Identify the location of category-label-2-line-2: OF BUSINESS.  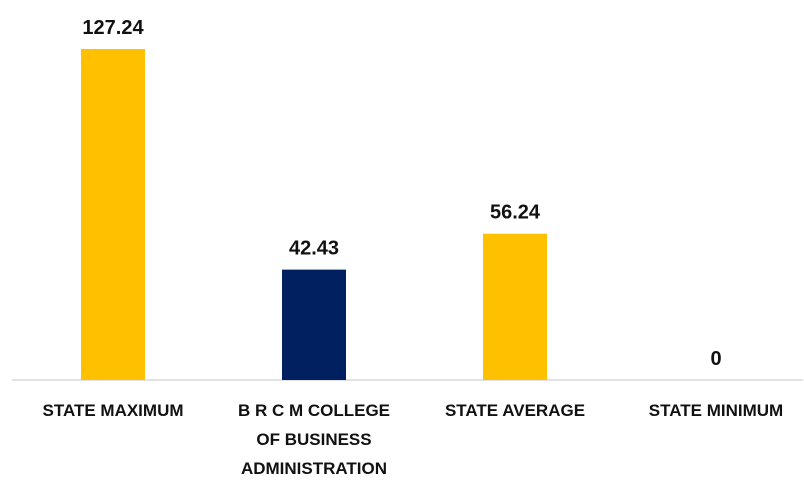
(313, 439).